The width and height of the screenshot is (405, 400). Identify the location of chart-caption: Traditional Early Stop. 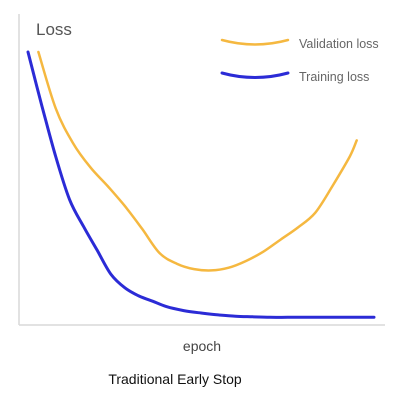
(175, 379).